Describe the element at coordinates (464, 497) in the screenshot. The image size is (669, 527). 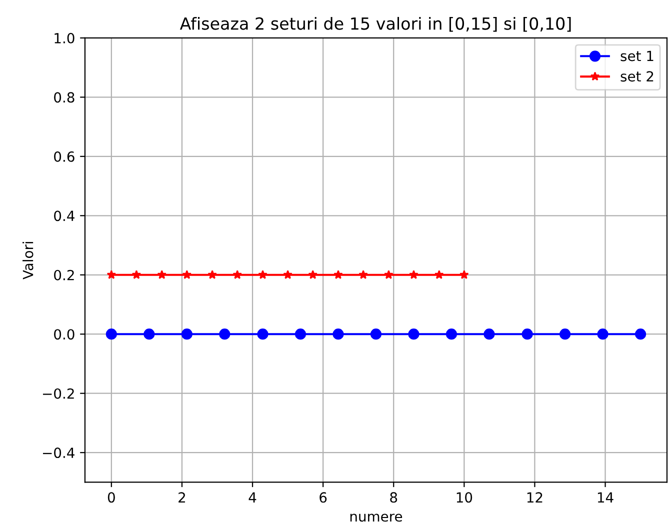
I see `x-tick-label: 10` at that location.